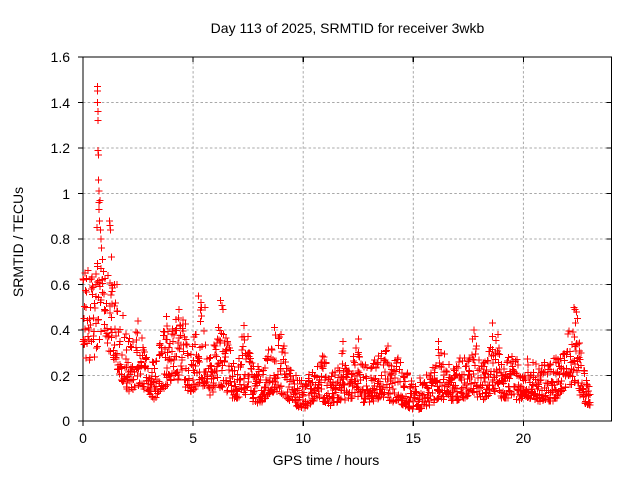  What do you see at coordinates (66, 421) in the screenshot?
I see `y-tick-label: 0` at bounding box center [66, 421].